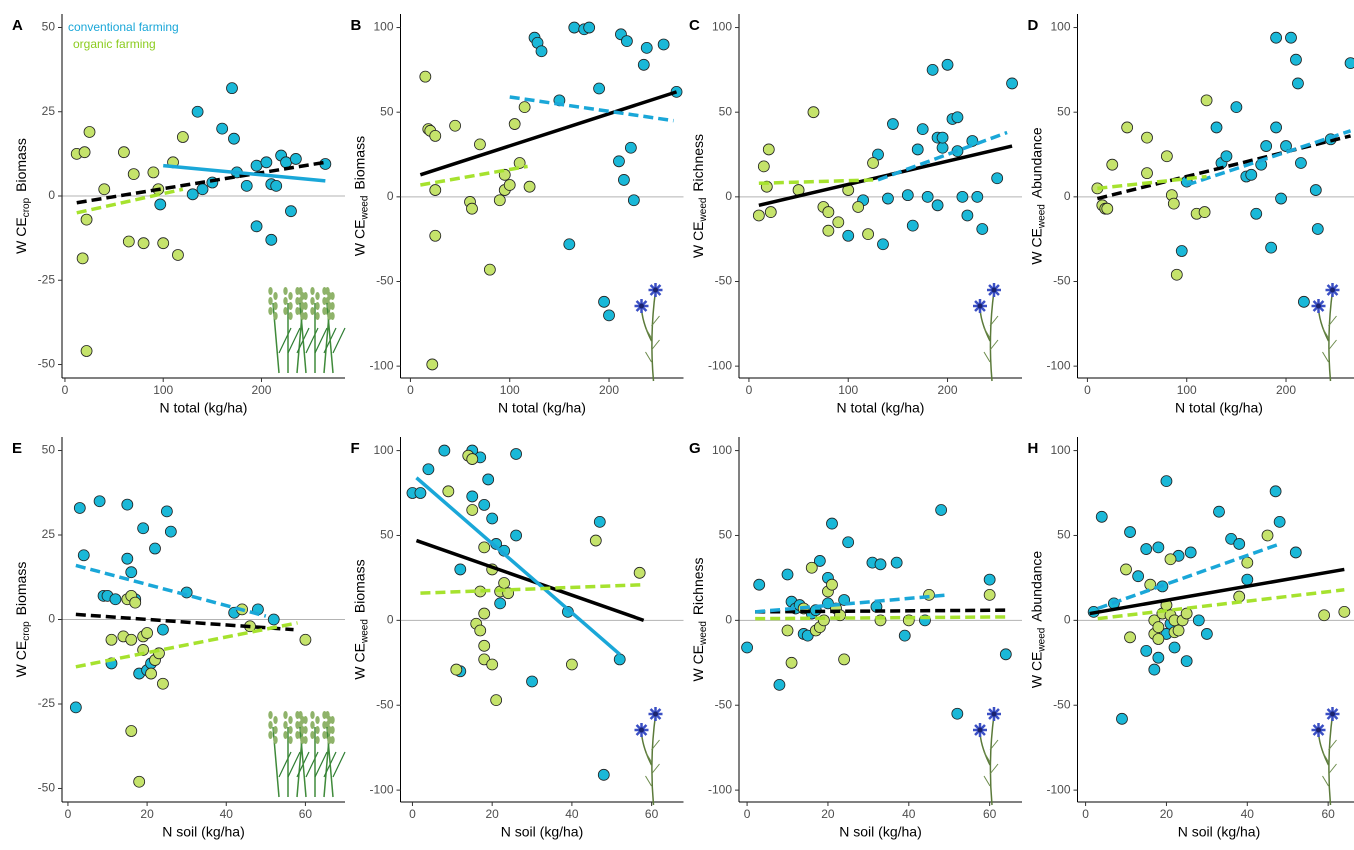  I want to click on y-title-suffix: Richness, so click(698, 163).